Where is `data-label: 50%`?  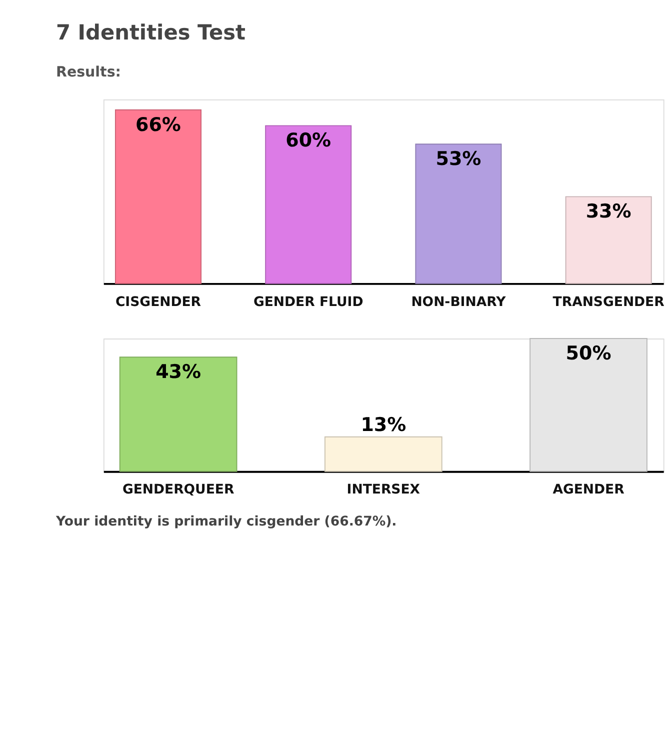
data-label: 50% is located at coordinates (589, 353).